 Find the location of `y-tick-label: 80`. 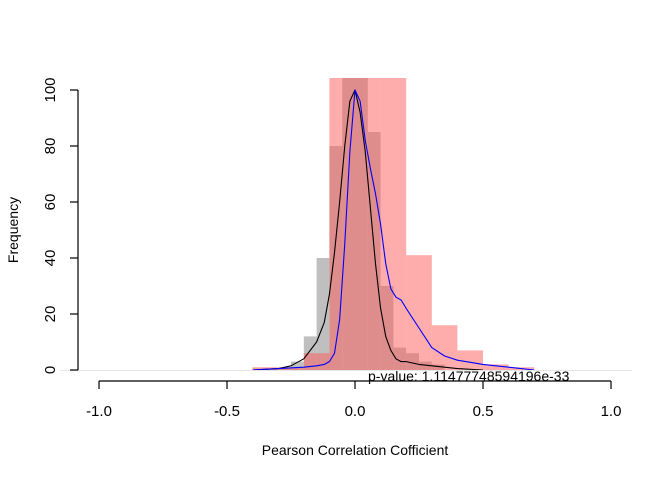

y-tick-label: 80 is located at coordinates (50, 146).